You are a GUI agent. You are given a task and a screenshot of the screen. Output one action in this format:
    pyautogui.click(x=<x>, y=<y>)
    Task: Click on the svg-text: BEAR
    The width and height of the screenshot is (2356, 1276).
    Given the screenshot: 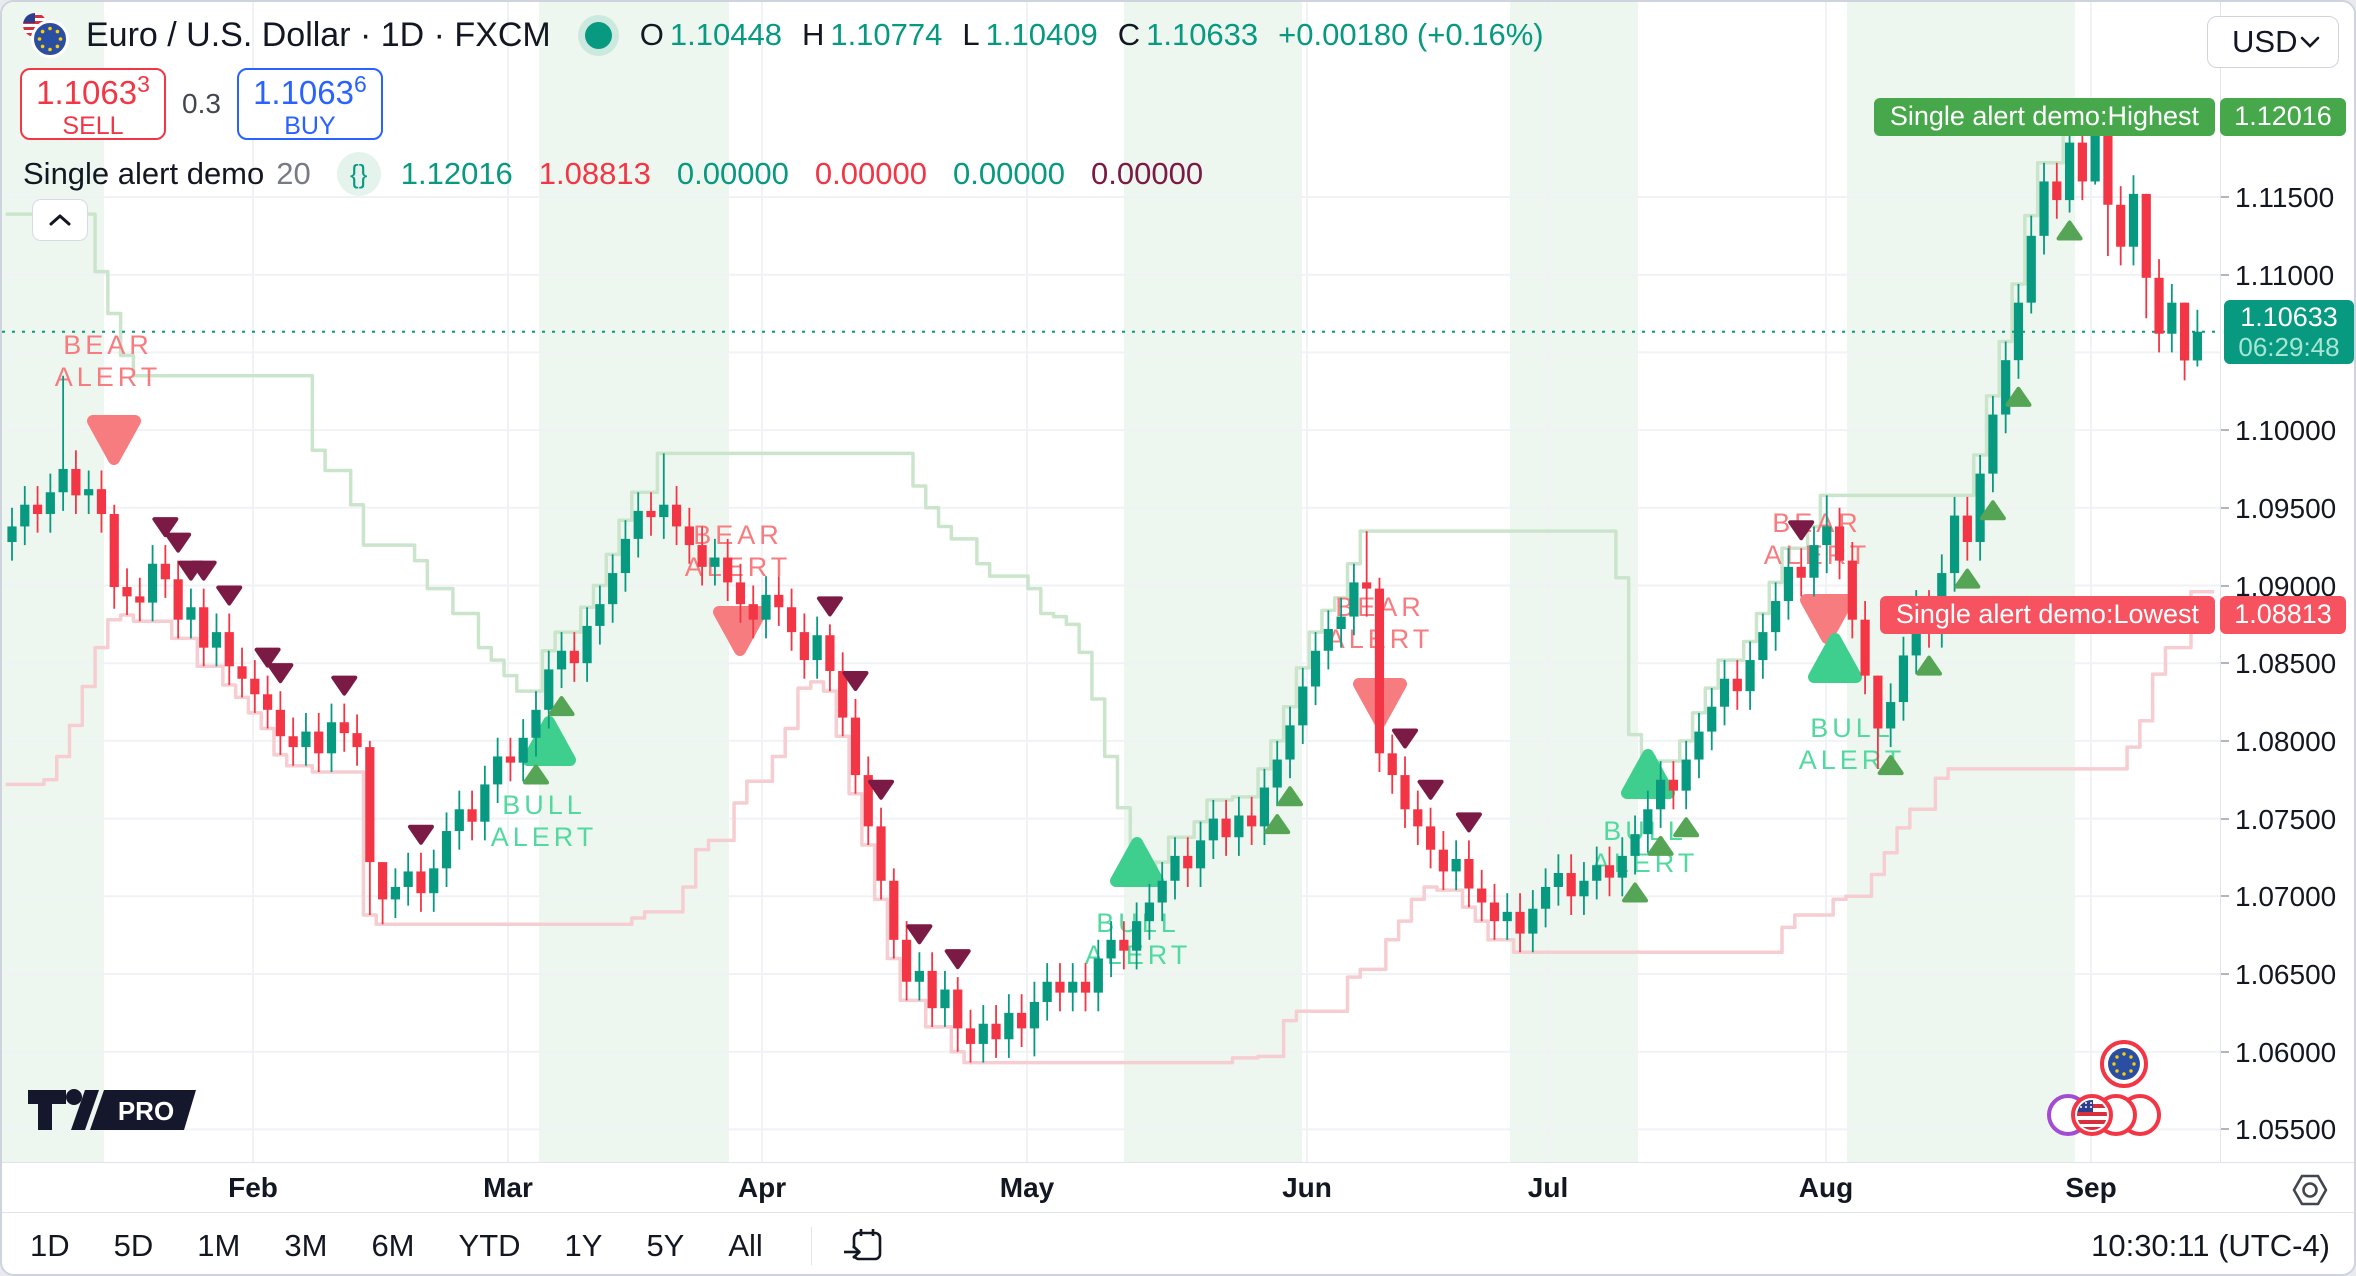 What is the action you would take?
    pyautogui.click(x=1817, y=523)
    